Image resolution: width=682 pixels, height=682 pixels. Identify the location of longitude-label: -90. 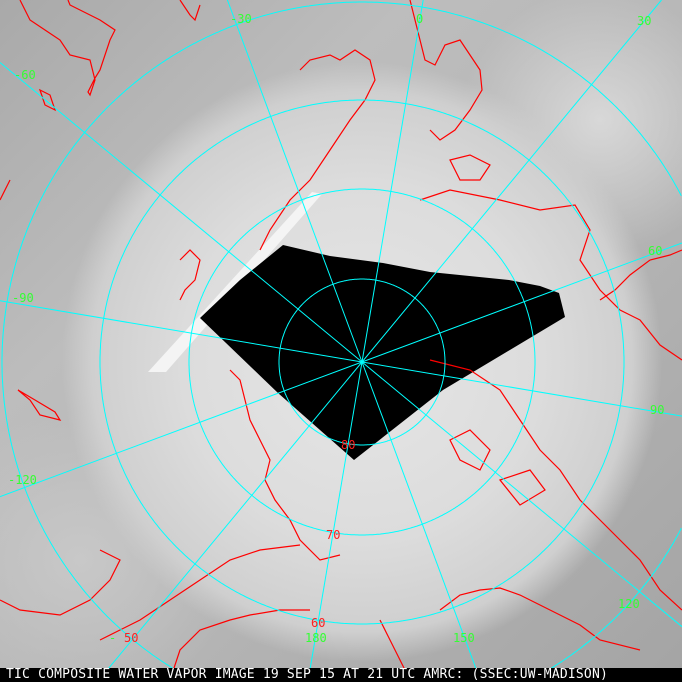
(23, 298).